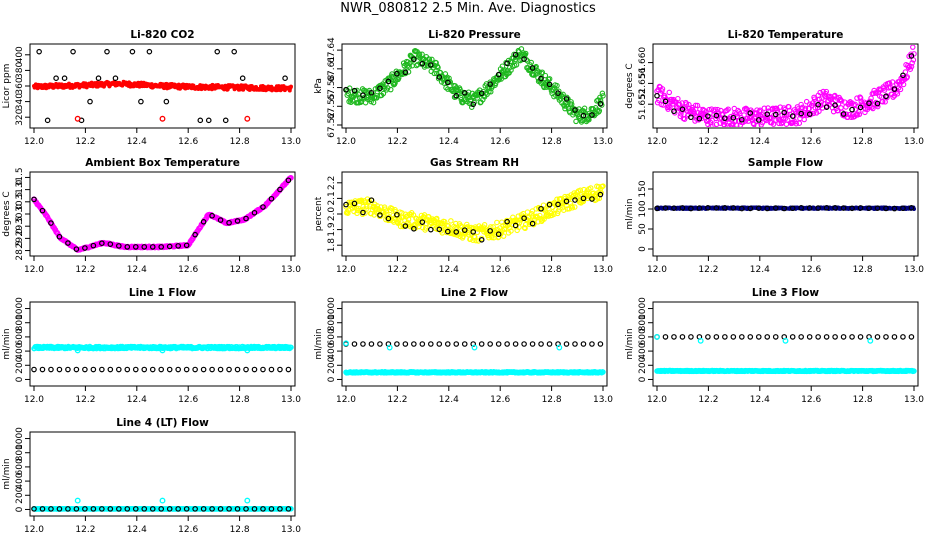 This screenshot has height=540, width=936. What do you see at coordinates (332, 322) in the screenshot?
I see `y-tick-label: 800` at bounding box center [332, 322].